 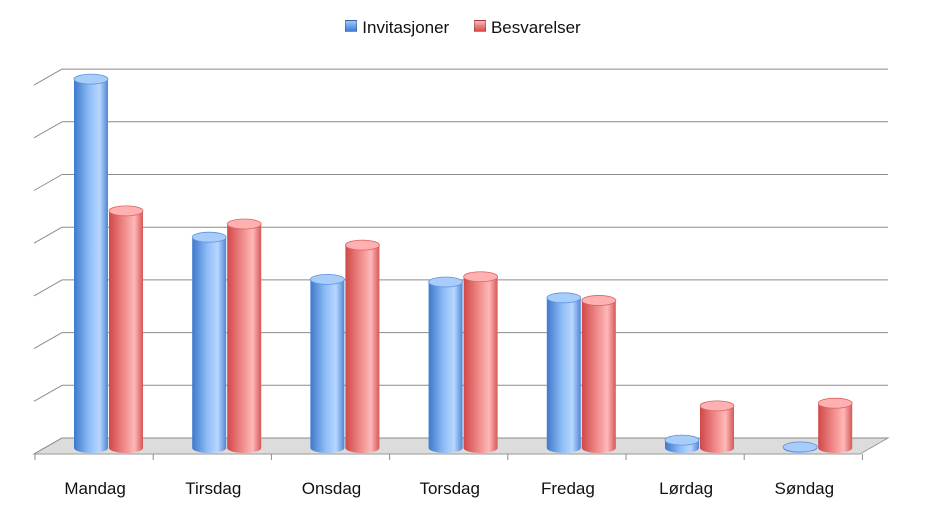 I want to click on chart-legend: Invitasjoner Besvarelser, so click(x=463, y=28).